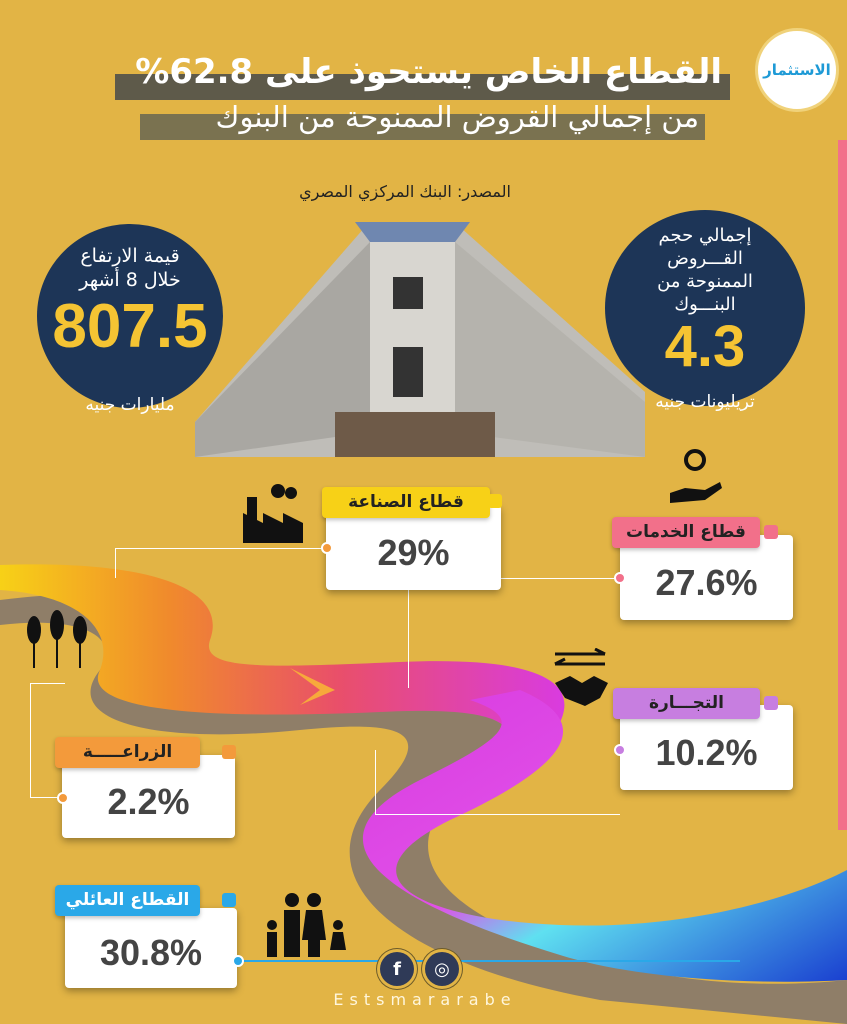  Describe the element at coordinates (221, 563) in the screenshot. I see `connector-industry` at that location.